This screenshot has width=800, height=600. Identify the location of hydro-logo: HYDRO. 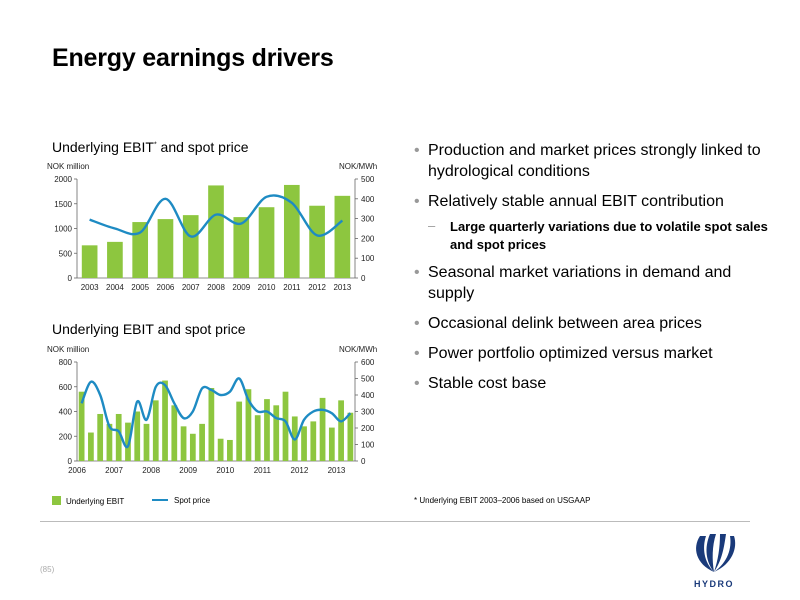
(714, 563).